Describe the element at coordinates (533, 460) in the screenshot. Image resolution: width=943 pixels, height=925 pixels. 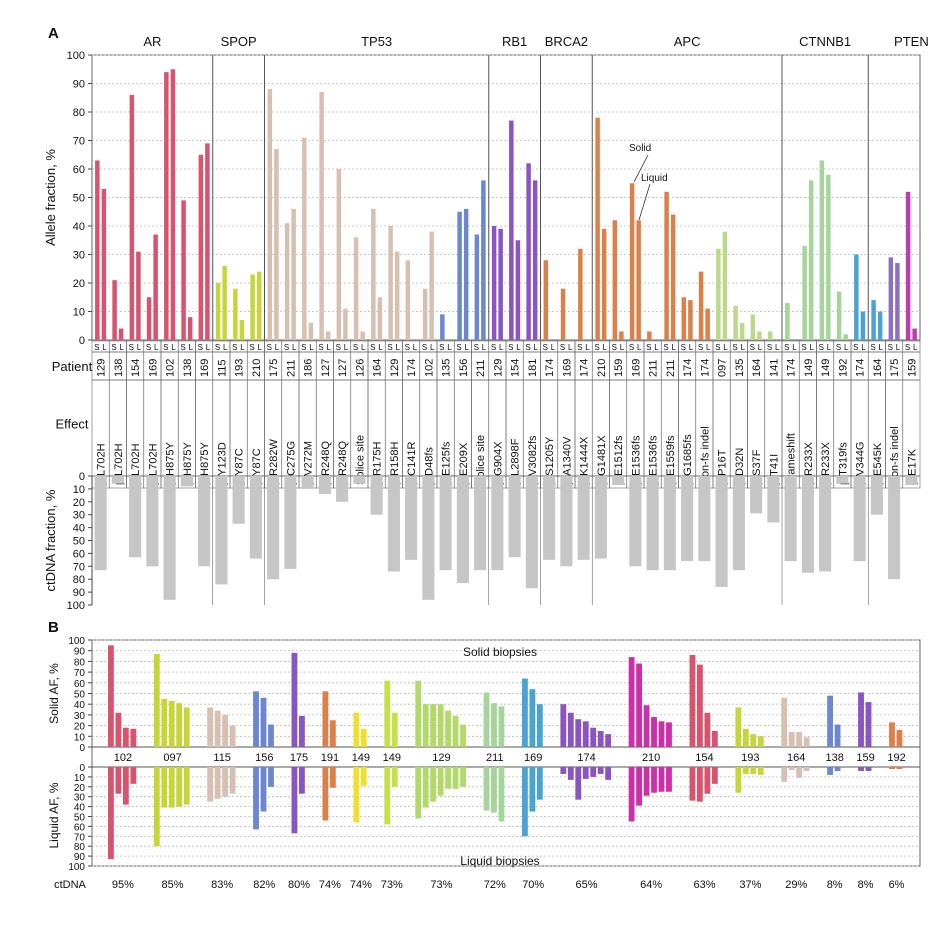
I see `effect-label: p.V3082fs` at that location.